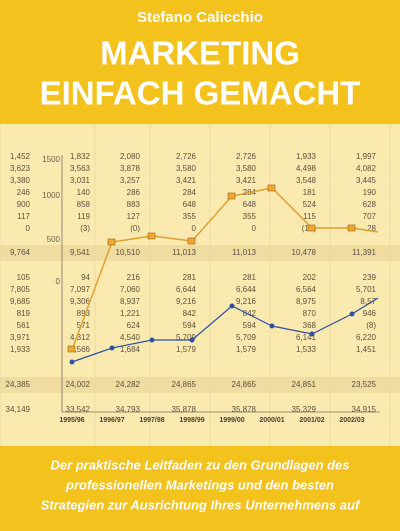 The image size is (400, 531). I want to click on year-label: 2001/02, so click(311, 420).